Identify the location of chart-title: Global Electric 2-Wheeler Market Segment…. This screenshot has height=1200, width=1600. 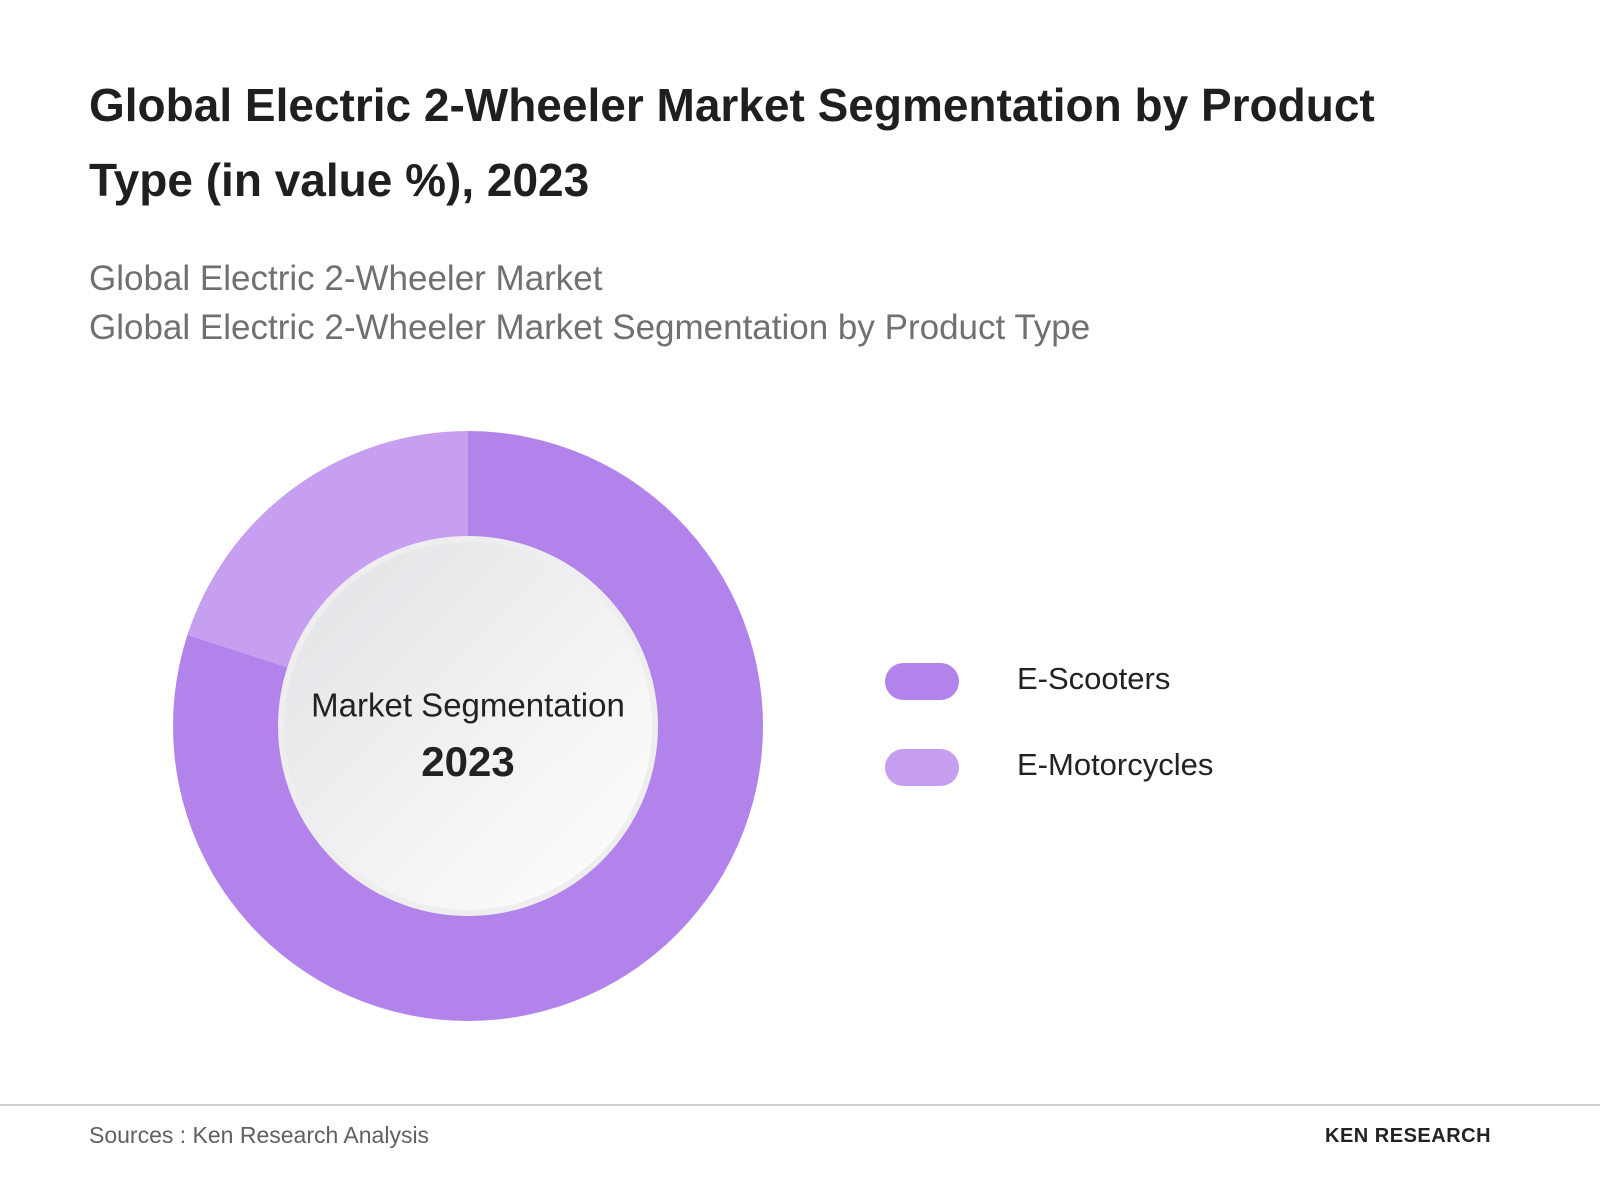
(732, 142).